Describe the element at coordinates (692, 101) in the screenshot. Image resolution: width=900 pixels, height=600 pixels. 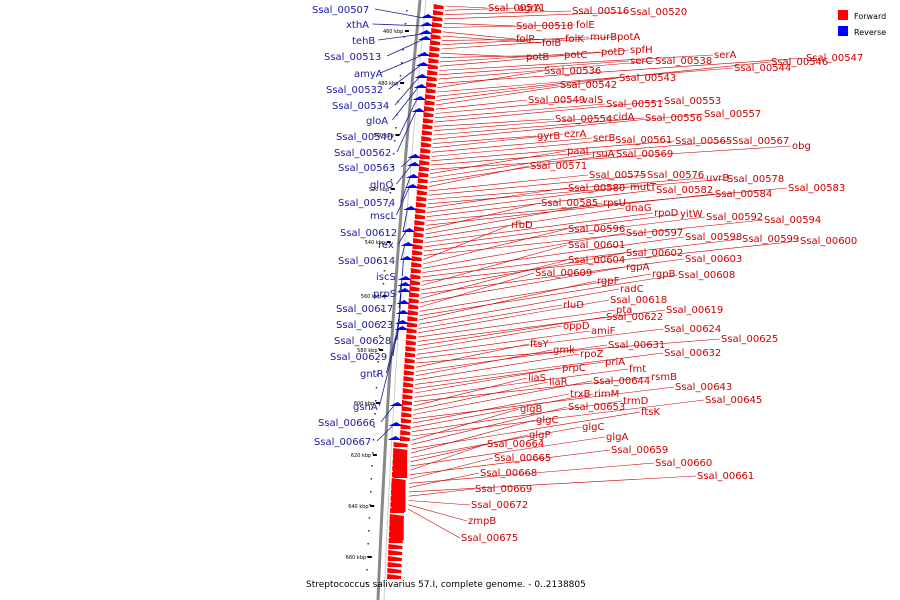
I see `forward-gene-label: Ssal_00553` at that location.